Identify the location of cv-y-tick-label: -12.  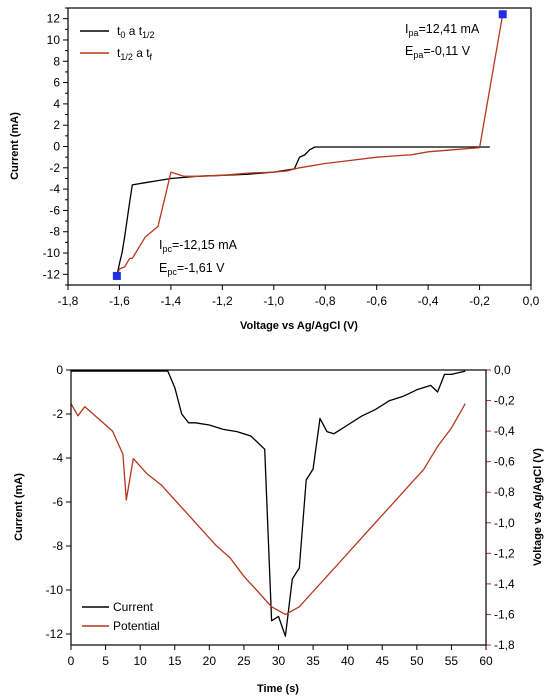
(52, 274).